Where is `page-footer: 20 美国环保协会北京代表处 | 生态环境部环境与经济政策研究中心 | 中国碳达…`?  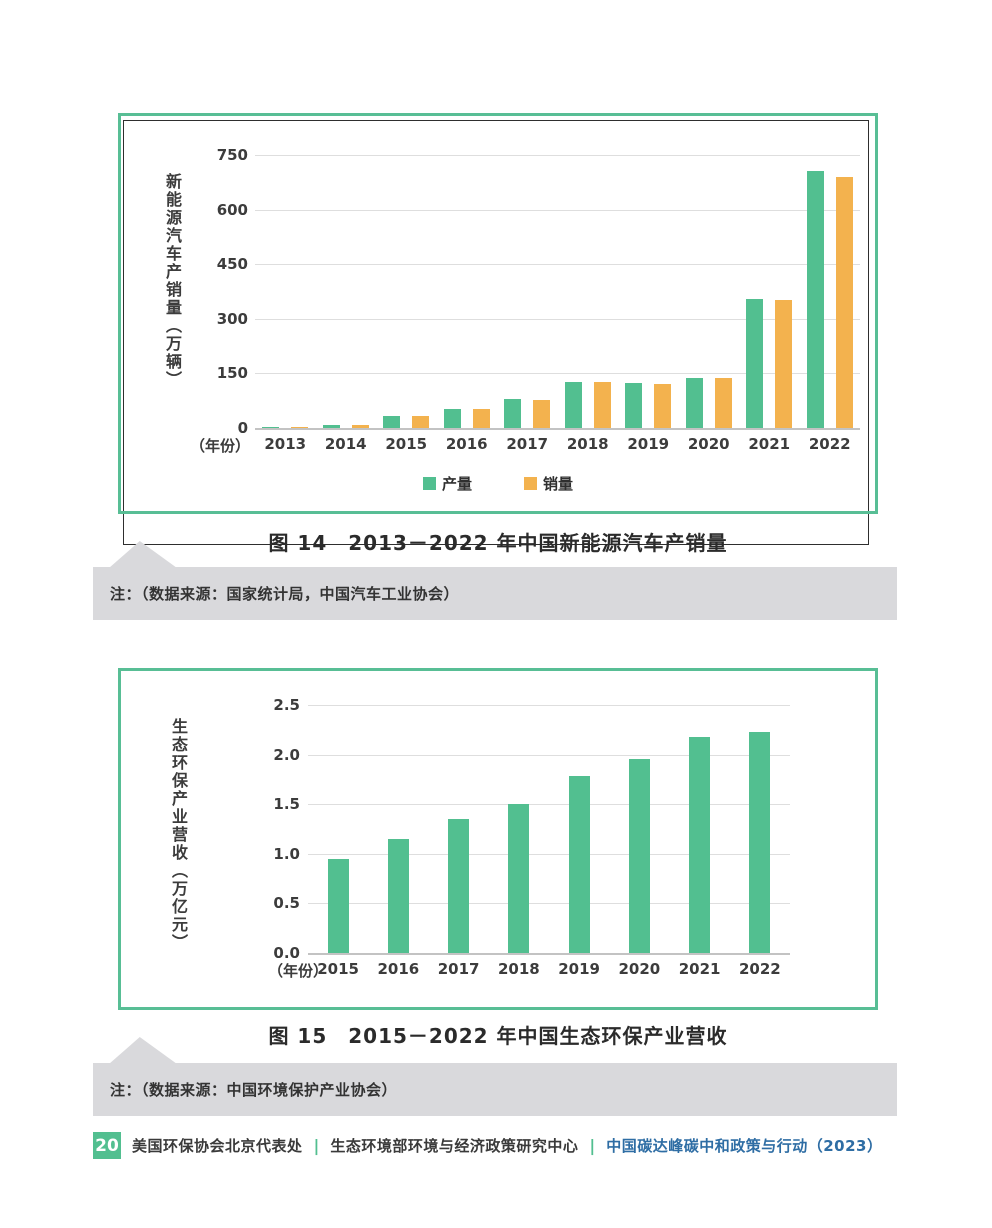
page-footer: 20 美国环保协会北京代表处 | 生态环境部环境与经济政策研究中心 | 中国碳达… is located at coordinates (487, 1145).